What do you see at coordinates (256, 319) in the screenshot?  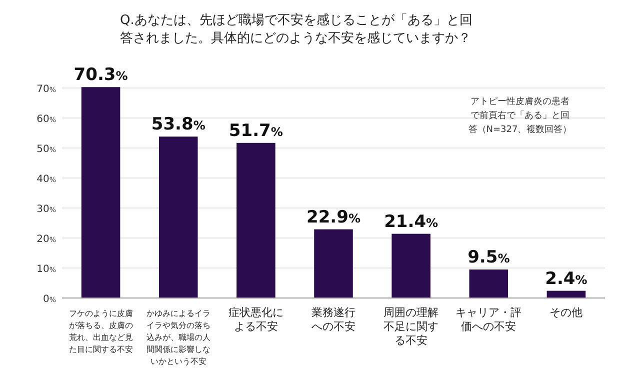 I see `x-tick-label: 症状悪化による不安` at bounding box center [256, 319].